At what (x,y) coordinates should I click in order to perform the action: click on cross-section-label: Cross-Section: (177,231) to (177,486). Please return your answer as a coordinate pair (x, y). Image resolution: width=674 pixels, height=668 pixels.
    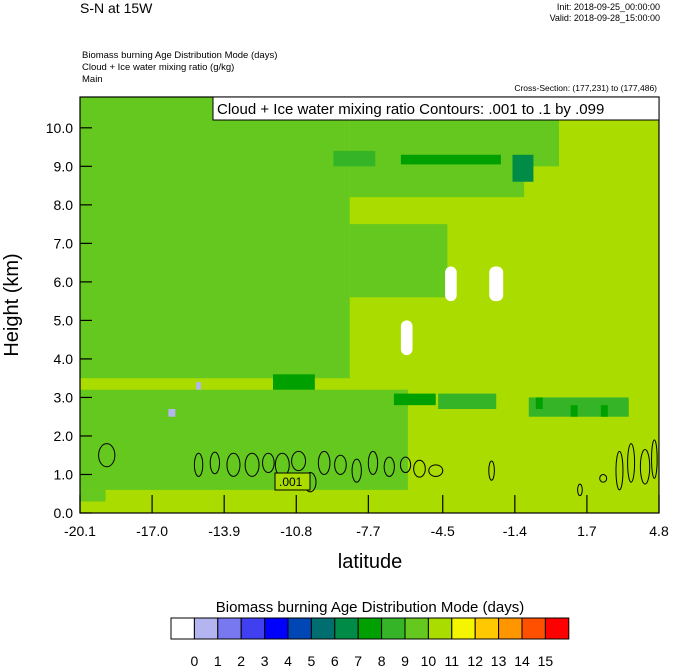
    Looking at the image, I should click on (585, 88).